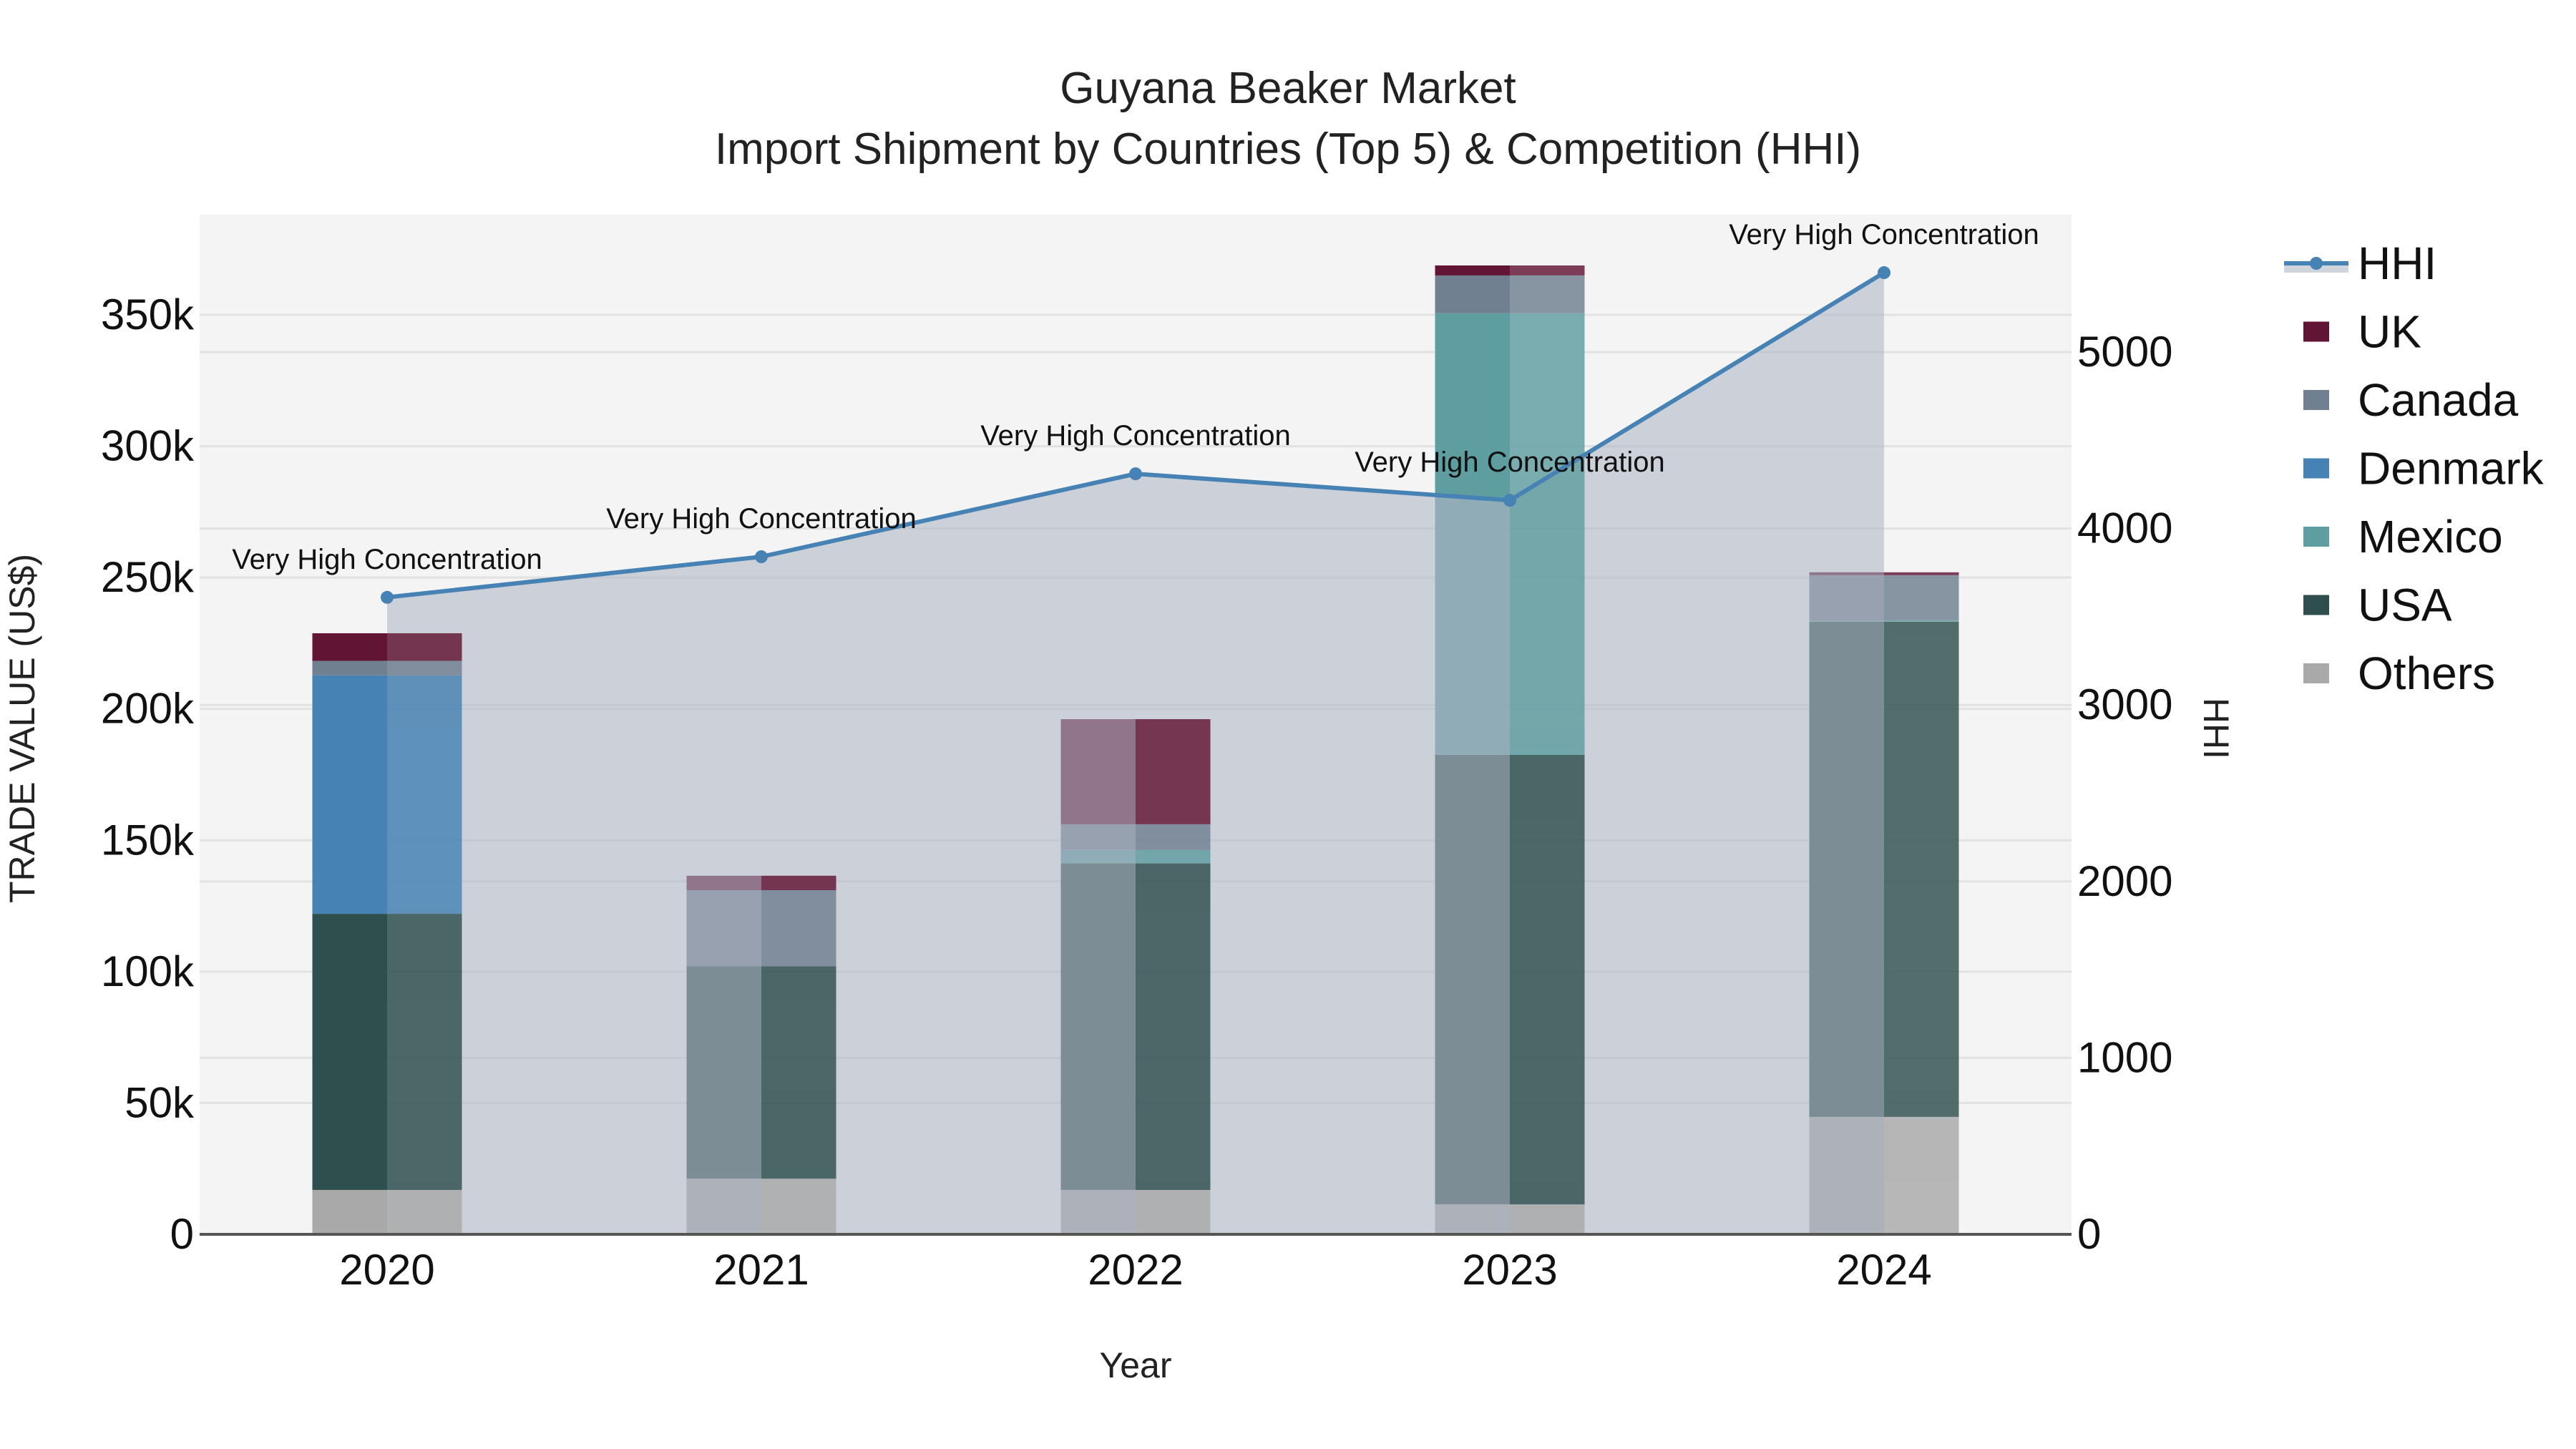 The width and height of the screenshot is (2576, 1449). What do you see at coordinates (1509, 1270) in the screenshot?
I see `x-tick-label: 2023` at bounding box center [1509, 1270].